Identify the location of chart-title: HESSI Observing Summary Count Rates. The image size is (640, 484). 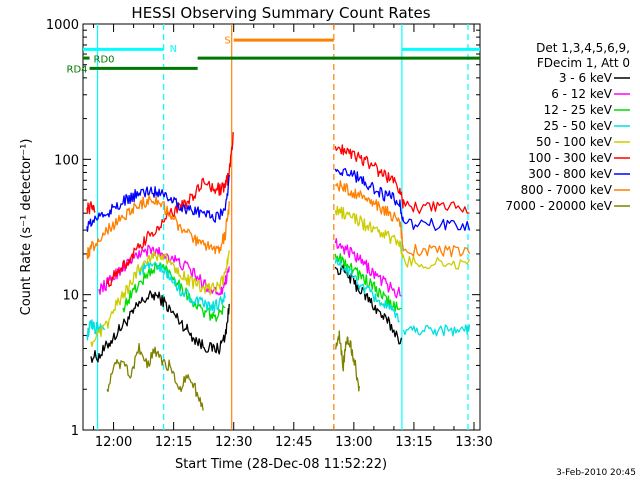
(280, 13).